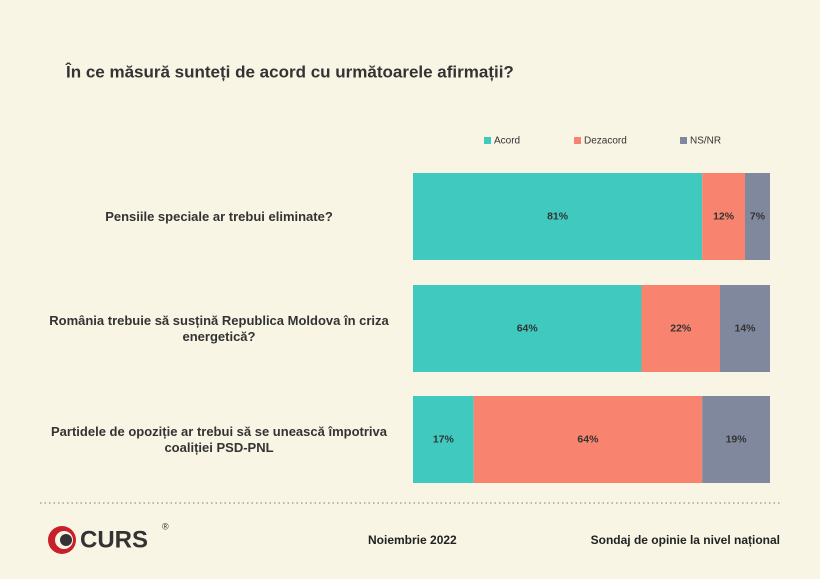 This screenshot has width=820, height=579. Describe the element at coordinates (705, 141) in the screenshot. I see `legend-label: NS/NR` at that location.